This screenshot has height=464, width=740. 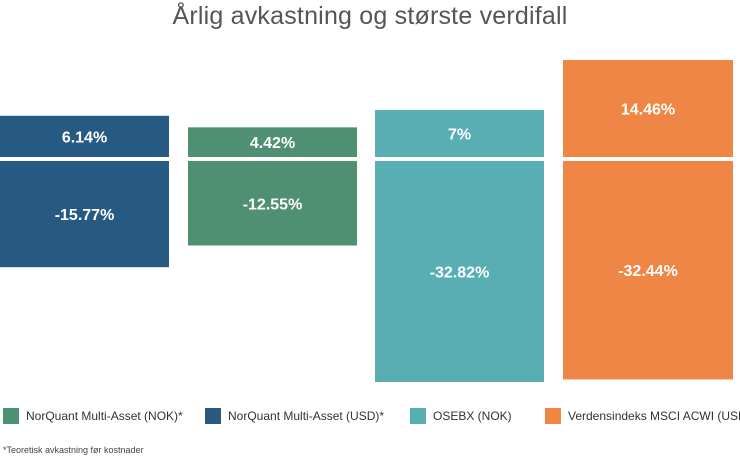 I want to click on data-label-return-verdensindeks-msci-acwi-usd: 14.46%, so click(x=648, y=110).